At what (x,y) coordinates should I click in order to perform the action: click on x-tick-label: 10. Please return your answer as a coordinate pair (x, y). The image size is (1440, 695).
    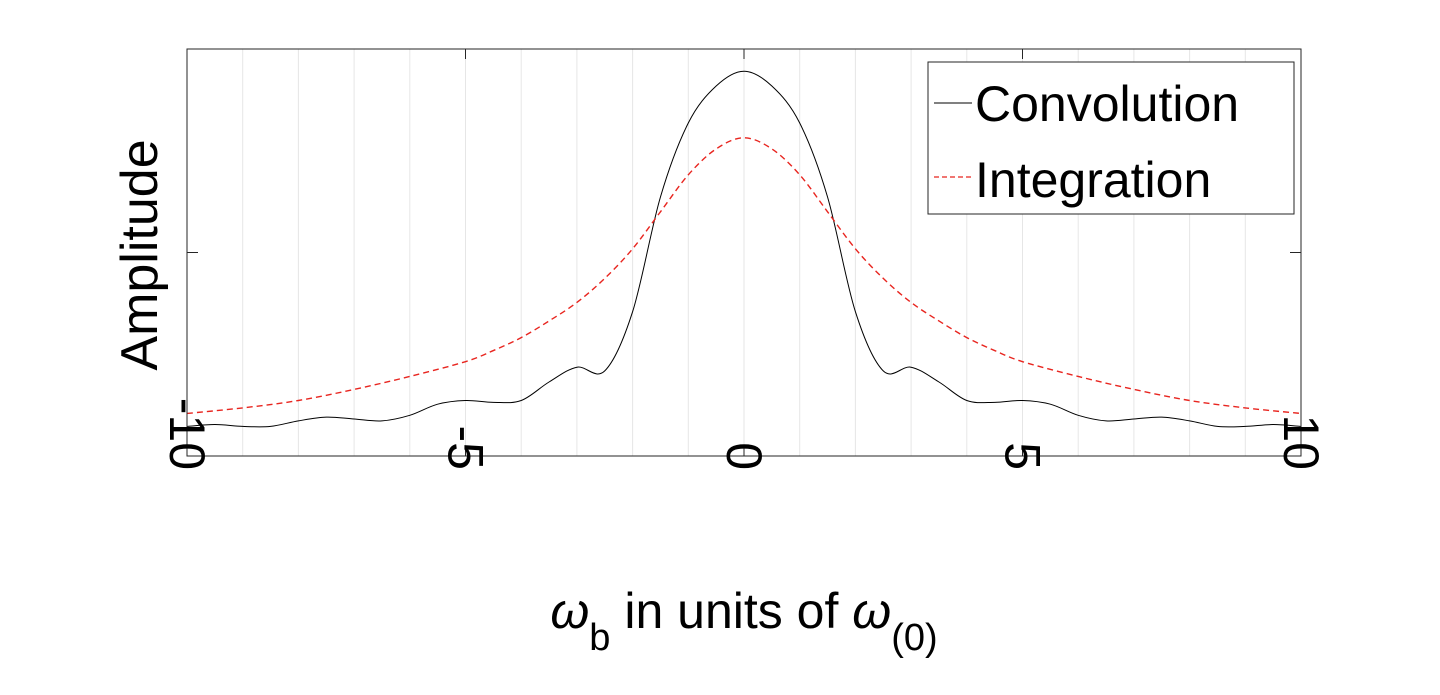
    Looking at the image, I should click on (1301, 442).